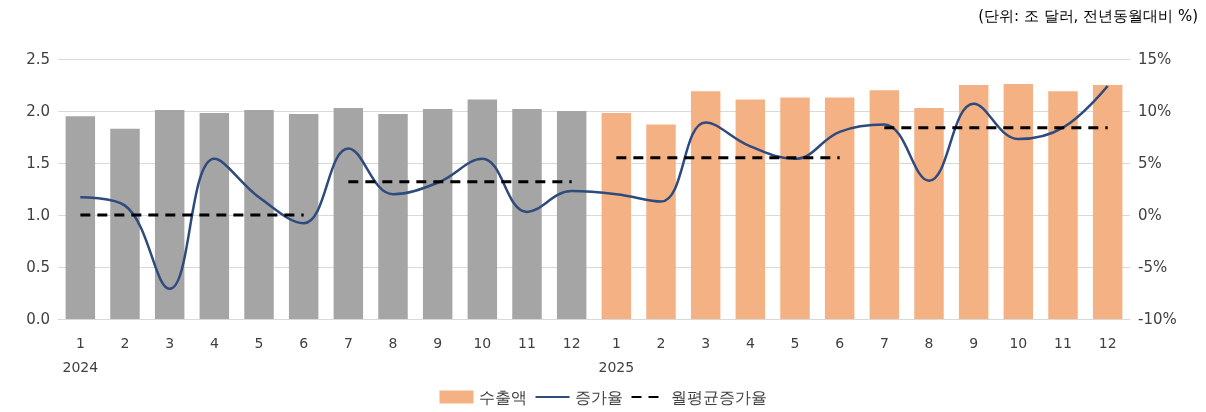 This screenshot has height=412, width=1206. What do you see at coordinates (1150, 163) in the screenshot?
I see `y2-tick-label: 5%` at bounding box center [1150, 163].